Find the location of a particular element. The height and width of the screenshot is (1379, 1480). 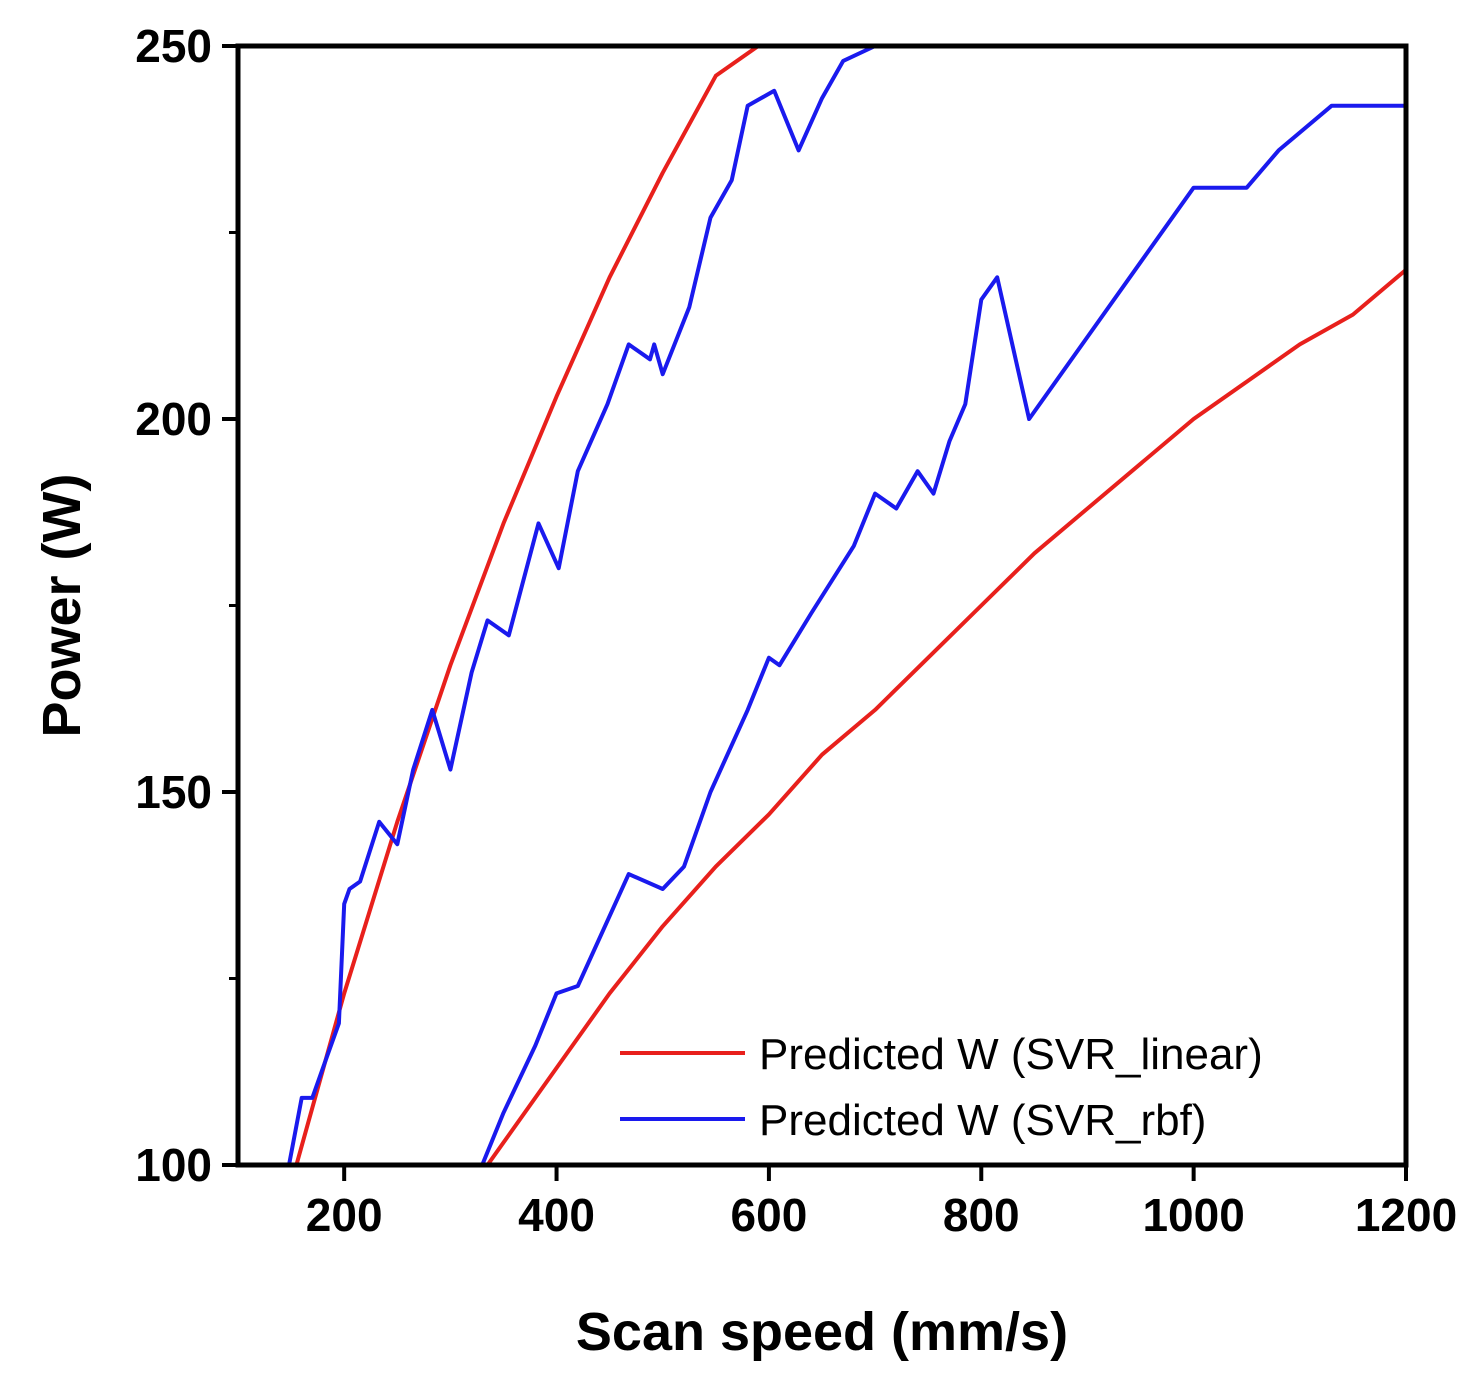

y-tick-label: 100 is located at coordinates (173, 1165).